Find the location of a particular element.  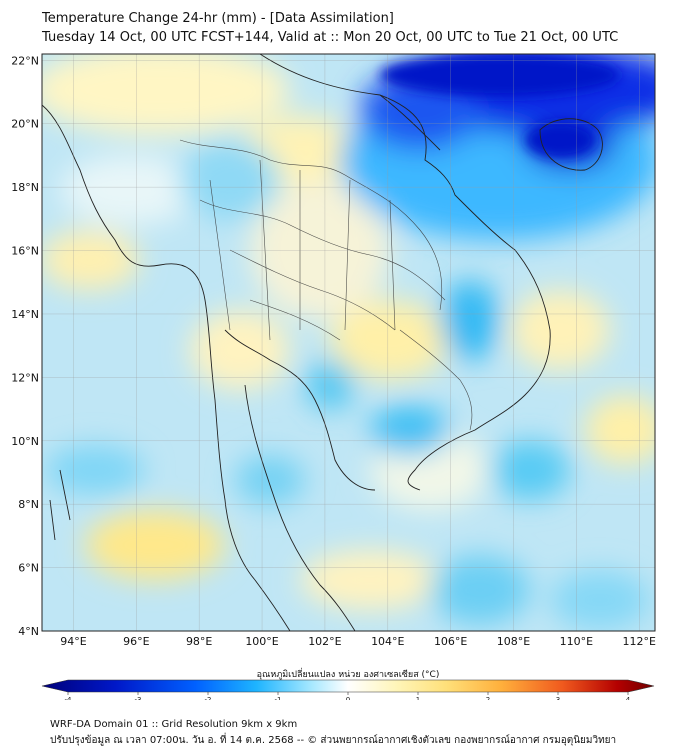

latitude-axis: 22°N 20°N 18°N 16°N 14°N 12°N 10°N 8°N 6°N 4°N is located at coordinates (25, 346).